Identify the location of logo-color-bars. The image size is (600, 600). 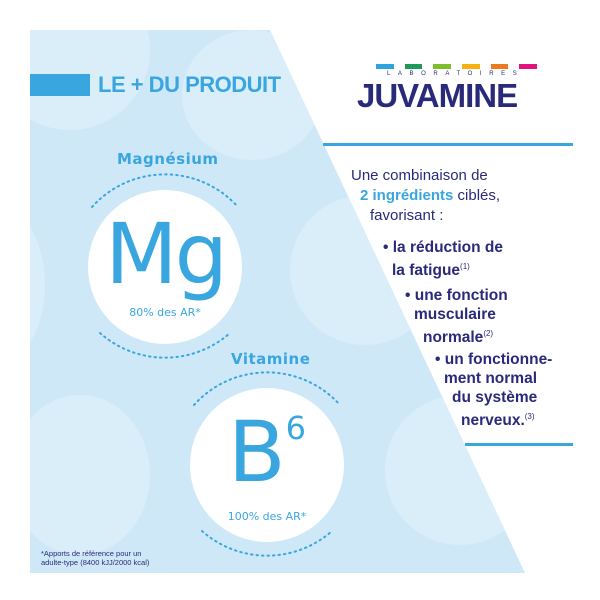
(457, 66).